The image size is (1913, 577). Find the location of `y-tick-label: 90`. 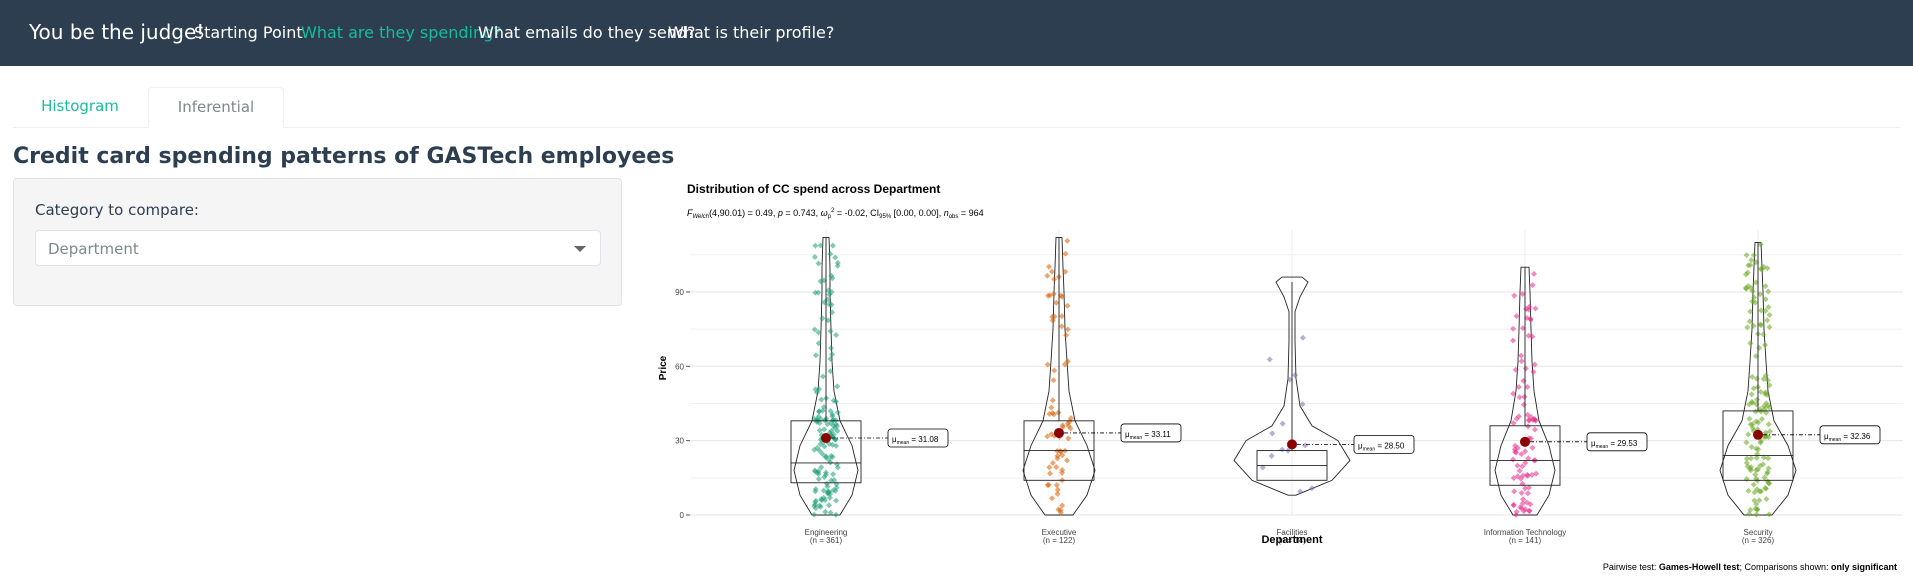

y-tick-label: 90 is located at coordinates (679, 292).